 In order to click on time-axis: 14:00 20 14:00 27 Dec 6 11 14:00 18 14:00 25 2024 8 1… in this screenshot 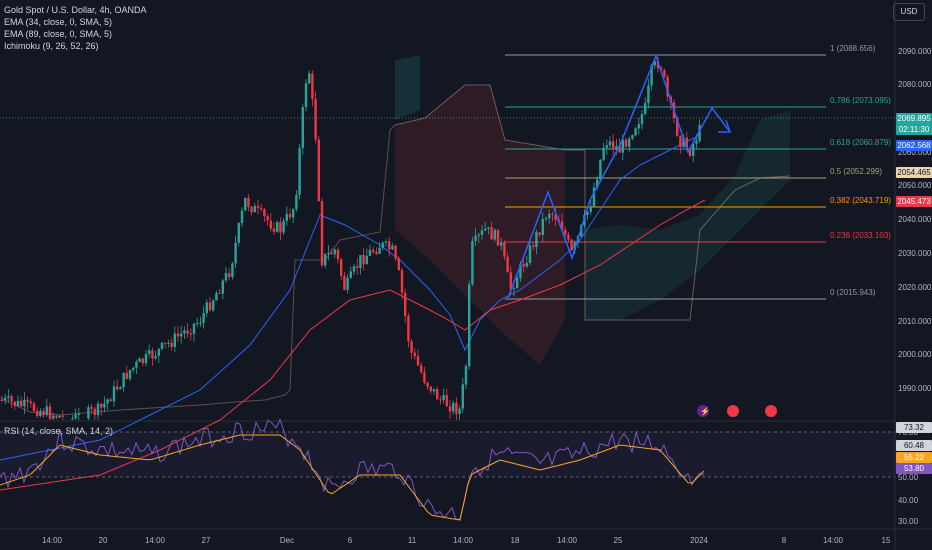, I will do `click(466, 540)`.